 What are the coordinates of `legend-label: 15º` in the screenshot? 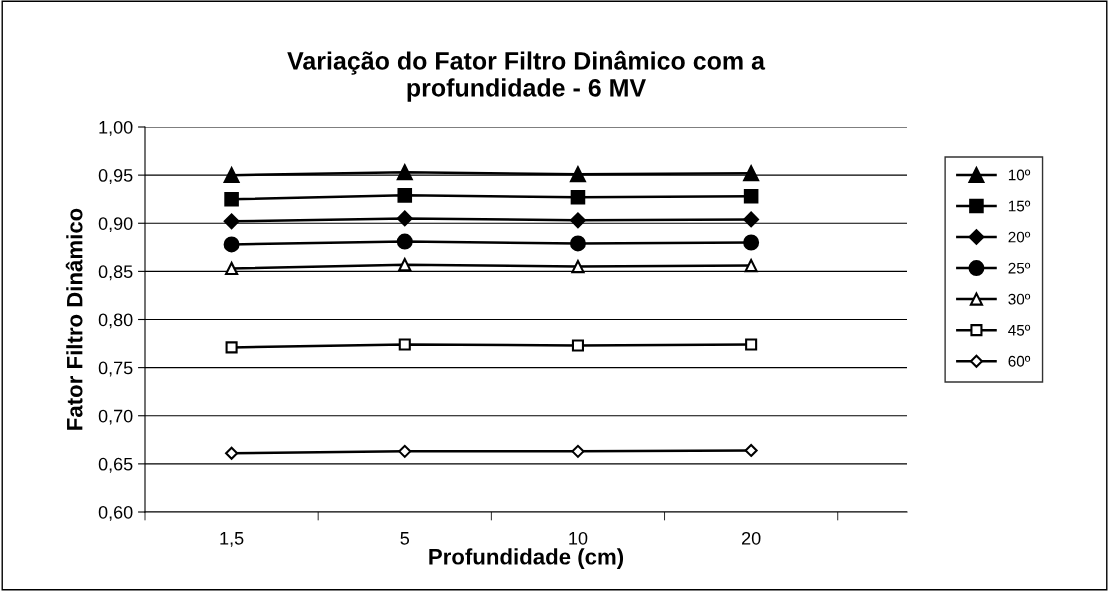 It's located at (1019, 206).